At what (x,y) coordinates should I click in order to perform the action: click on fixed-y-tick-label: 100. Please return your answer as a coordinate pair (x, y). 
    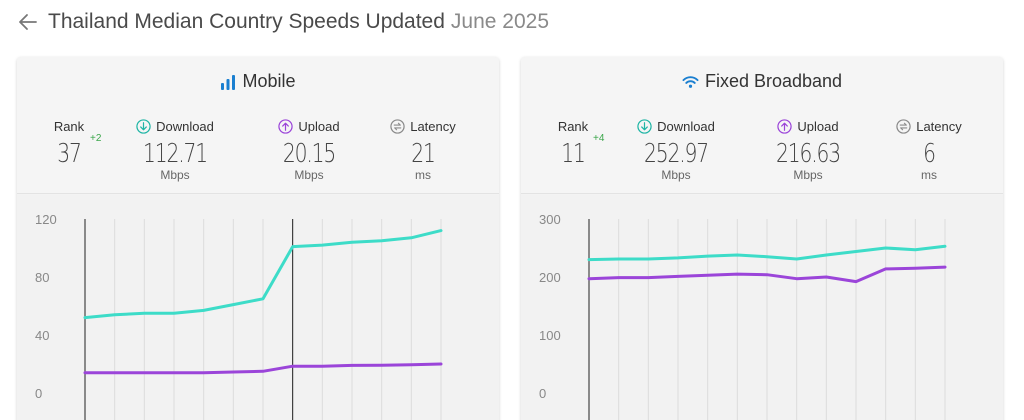
    Looking at the image, I should click on (550, 335).